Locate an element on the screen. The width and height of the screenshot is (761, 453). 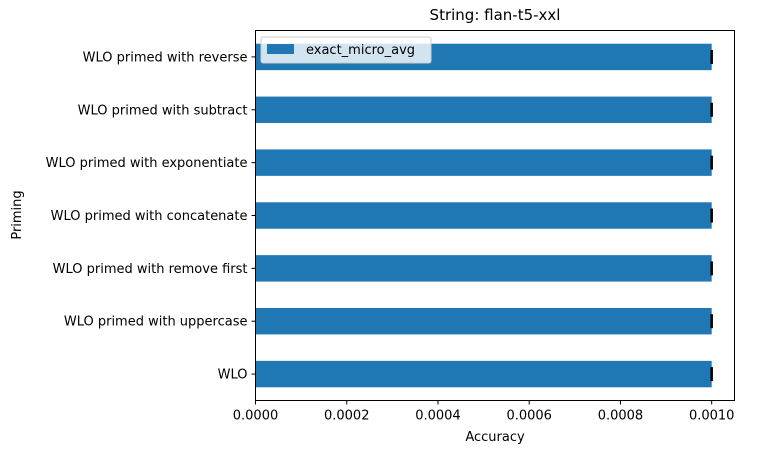
x-tick-label: 0.0002 is located at coordinates (347, 416).